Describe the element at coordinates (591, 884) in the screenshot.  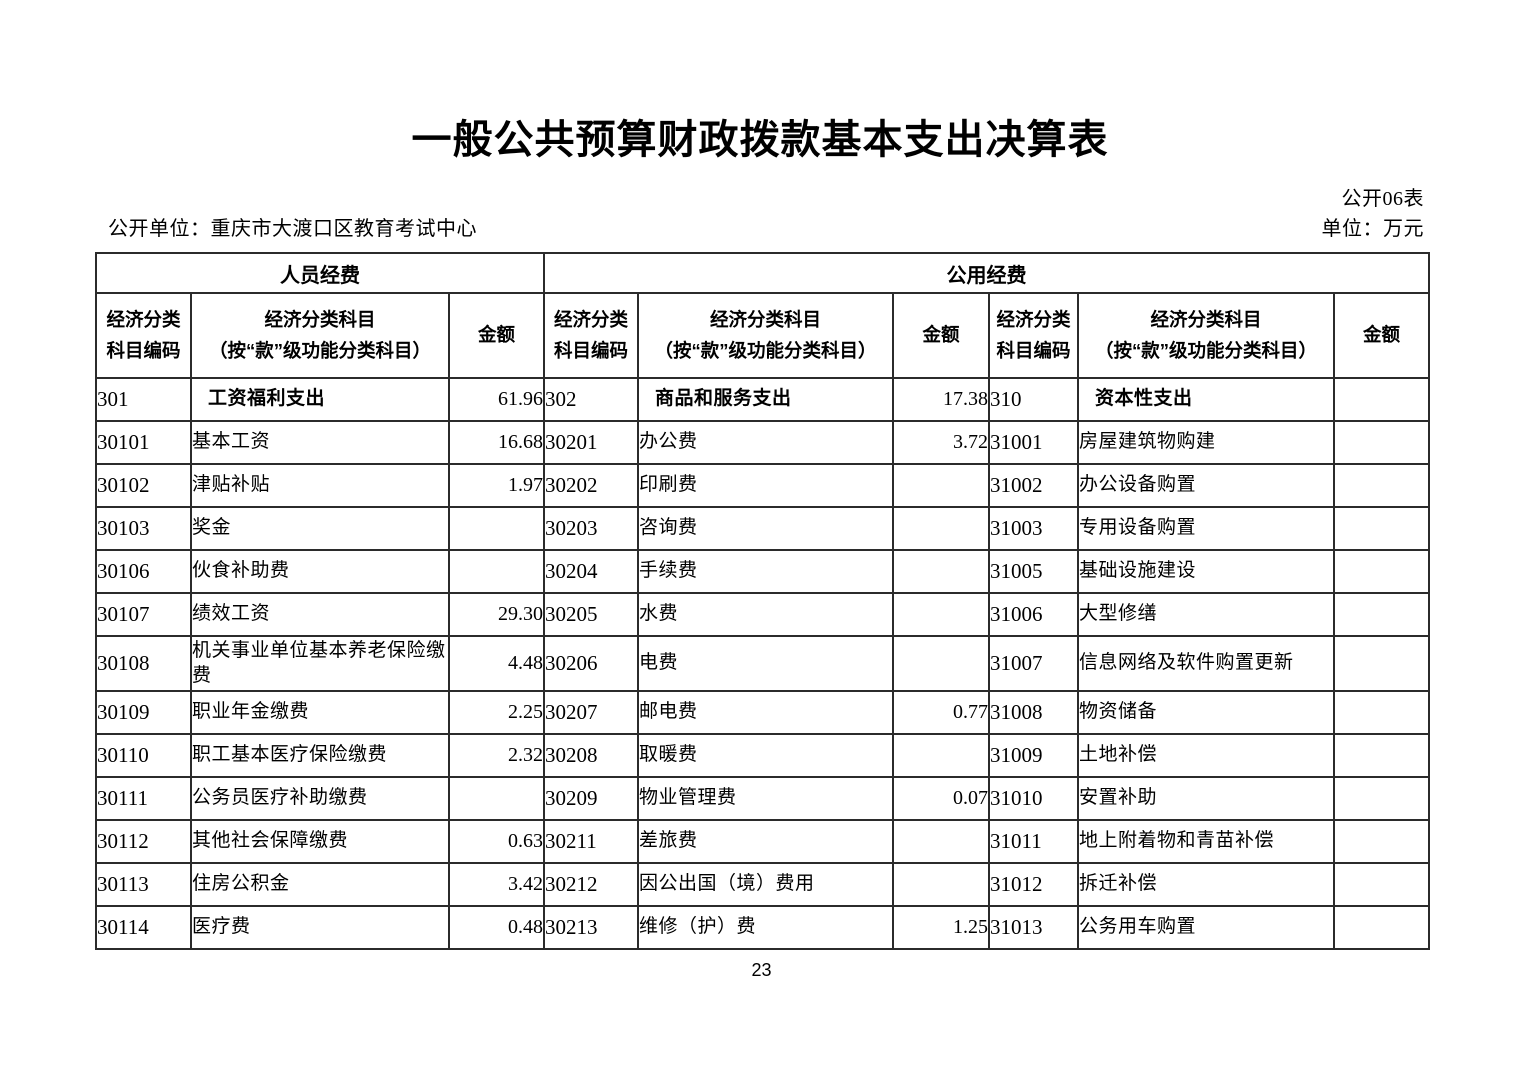
I see `code-cell: 30212` at that location.